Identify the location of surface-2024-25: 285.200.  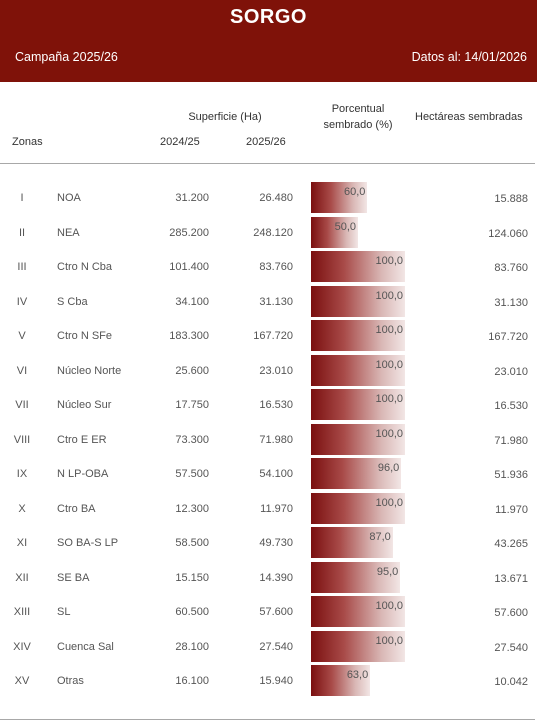
(189, 232).